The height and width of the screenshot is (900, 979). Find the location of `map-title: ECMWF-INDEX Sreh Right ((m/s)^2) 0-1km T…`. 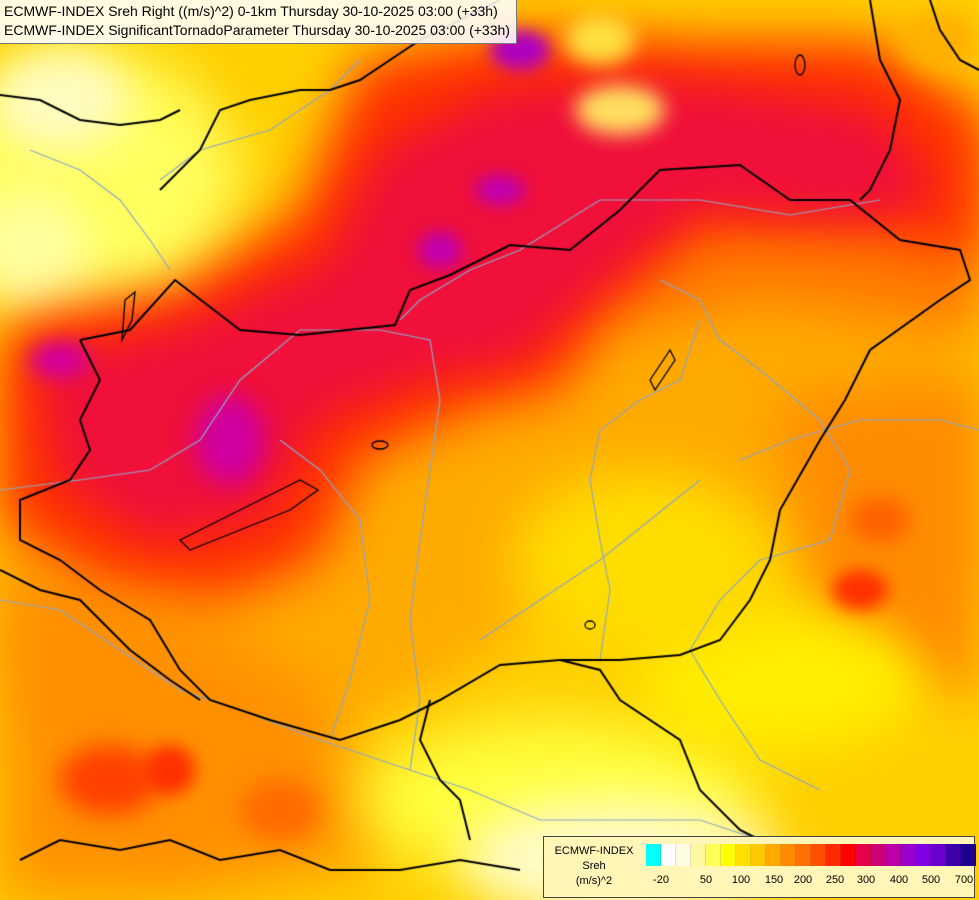

map-title: ECMWF-INDEX Sreh Right ((m/s)^2) 0-1km T… is located at coordinates (258, 22).